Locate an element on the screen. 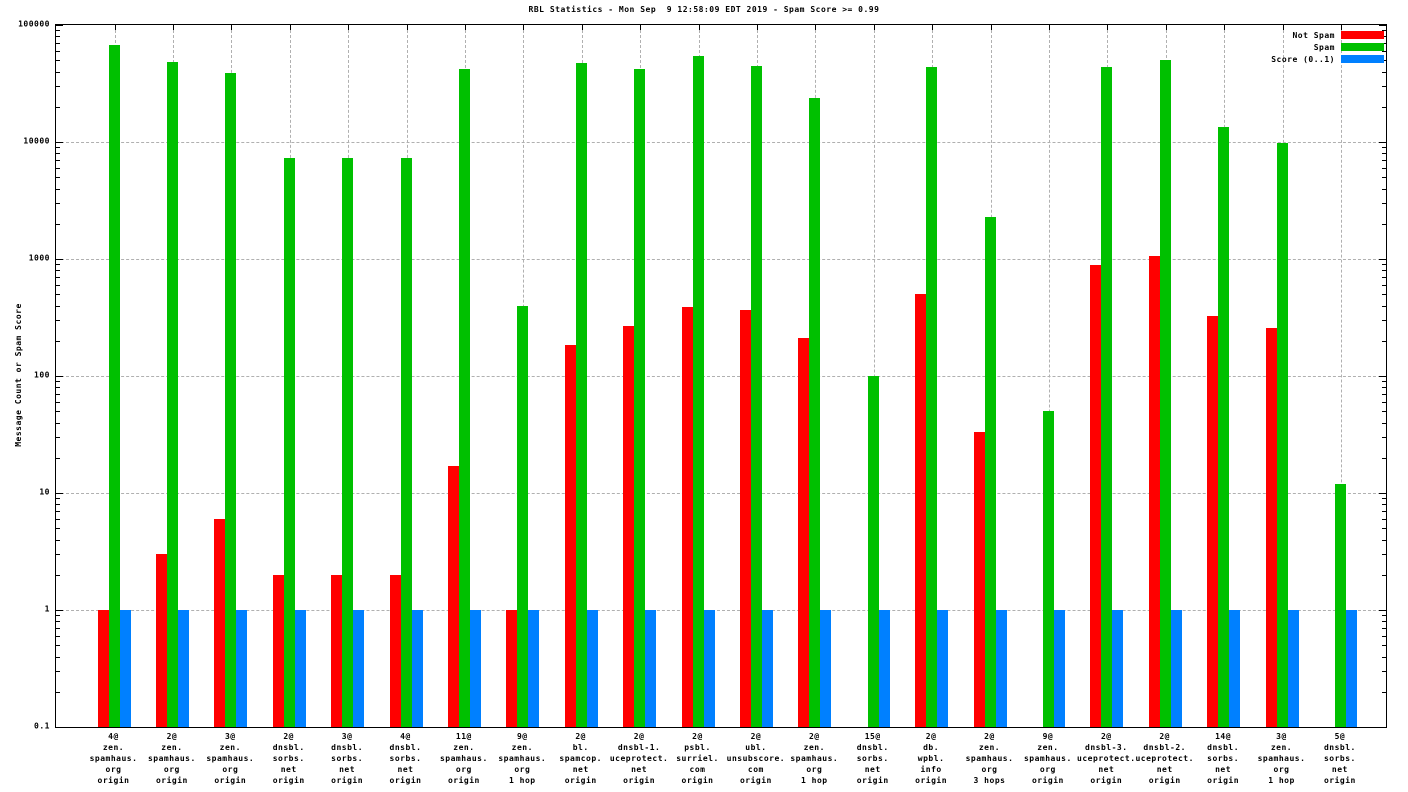  y-axis-tick-label: 1 is located at coordinates (47, 609).